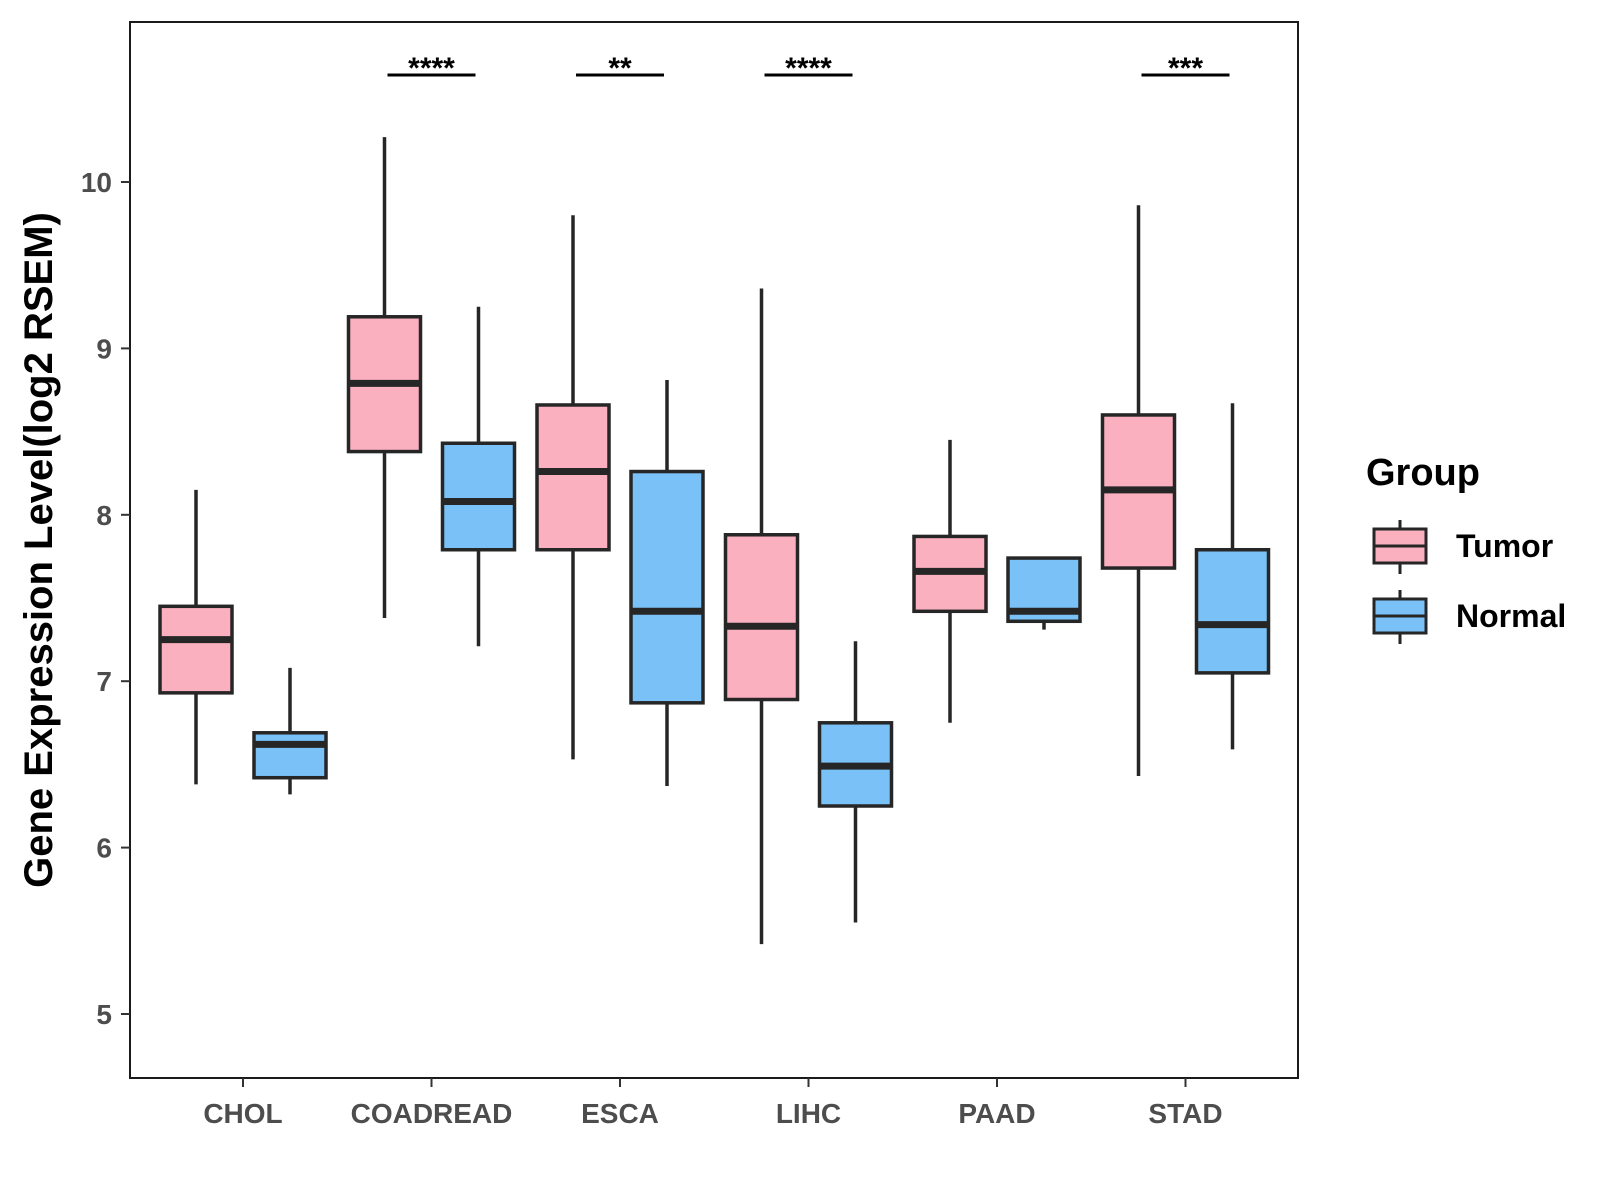  Describe the element at coordinates (432, 1113) in the screenshot. I see `x-tick-label: COADREAD` at that location.